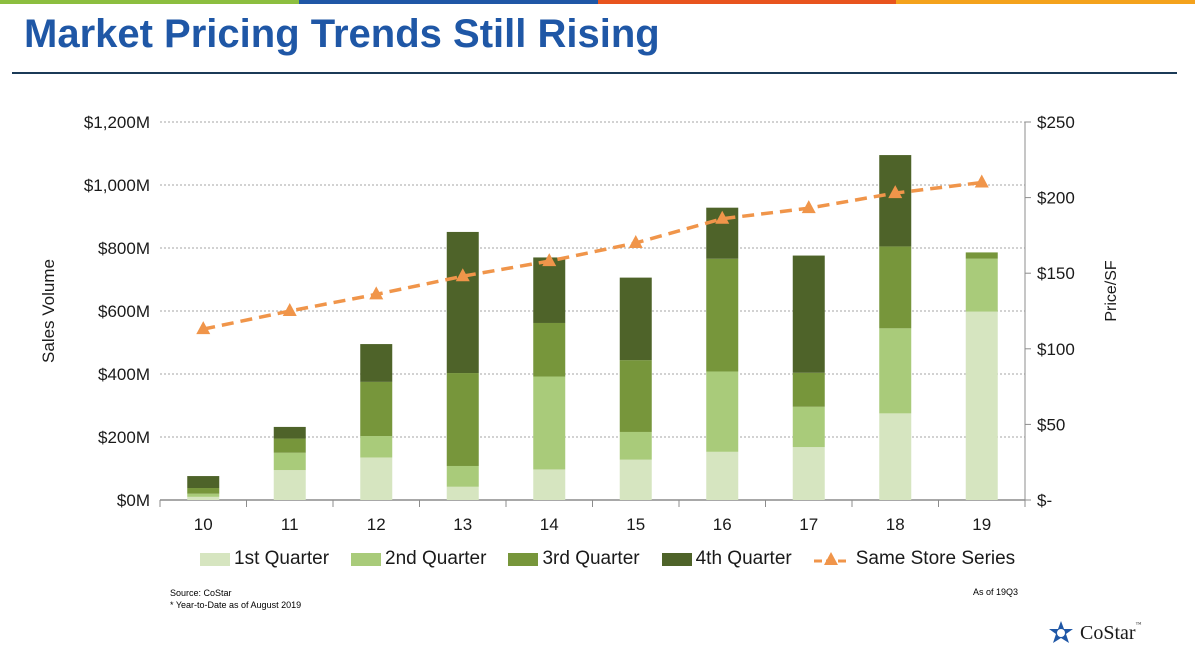 This screenshot has height=660, width=1195. Describe the element at coordinates (1056, 273) in the screenshot. I see `y2-tick-label: $150` at that location.